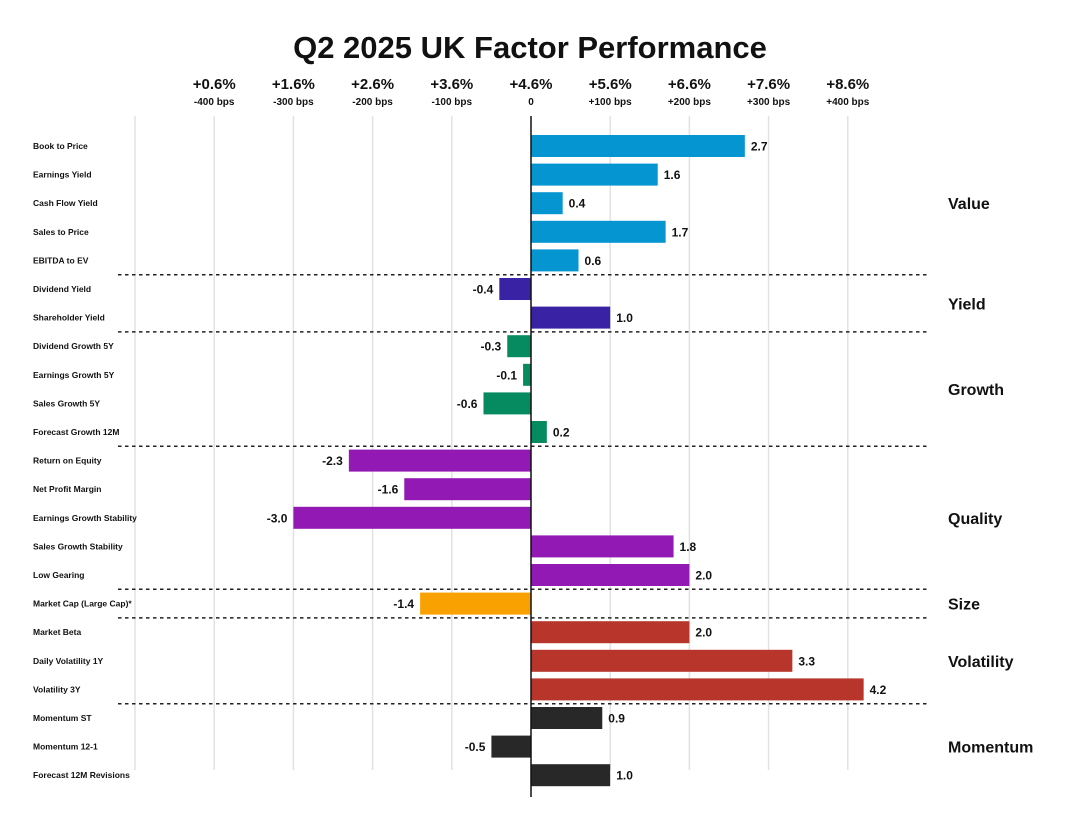 This screenshot has height=830, width=1070. I want to click on value-label: 0.2, so click(561, 433).